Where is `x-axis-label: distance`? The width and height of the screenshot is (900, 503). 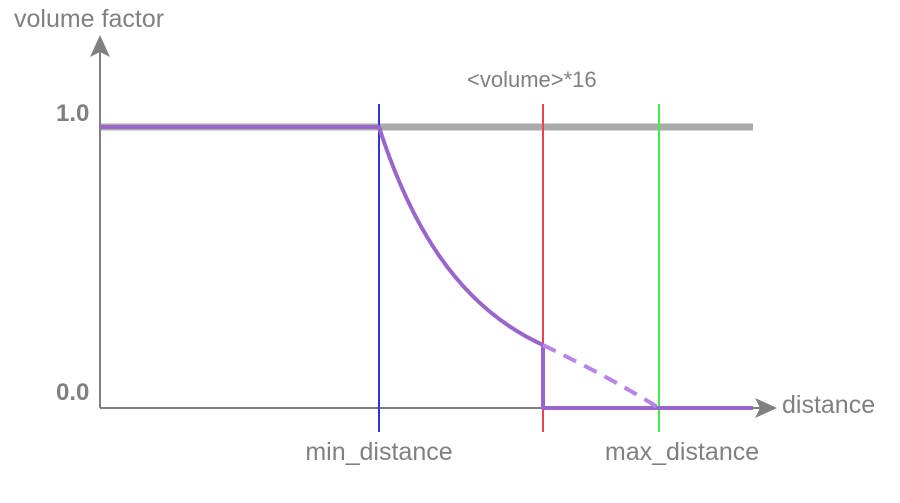
x-axis-label: distance is located at coordinates (828, 405).